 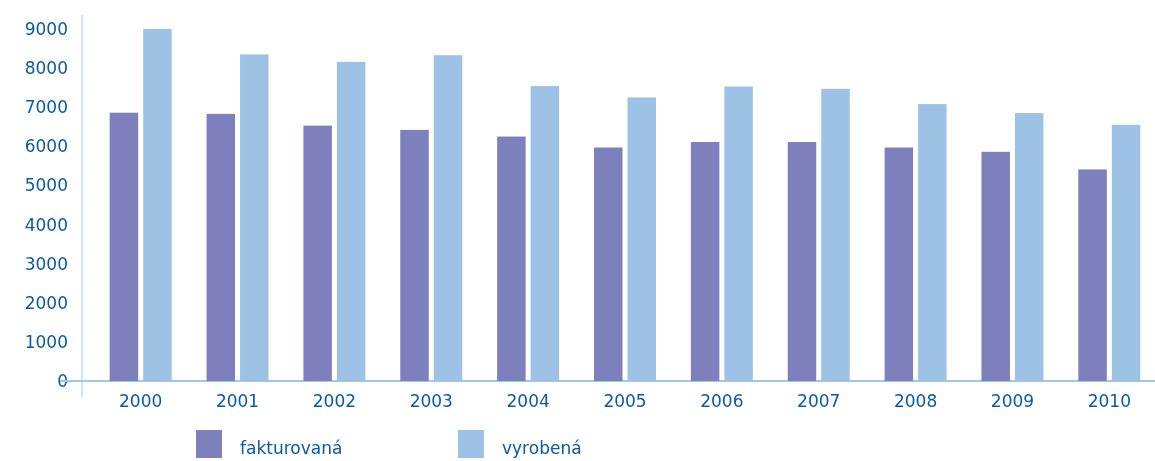 What do you see at coordinates (46, 107) in the screenshot?
I see `y-tick-label: 7000` at bounding box center [46, 107].